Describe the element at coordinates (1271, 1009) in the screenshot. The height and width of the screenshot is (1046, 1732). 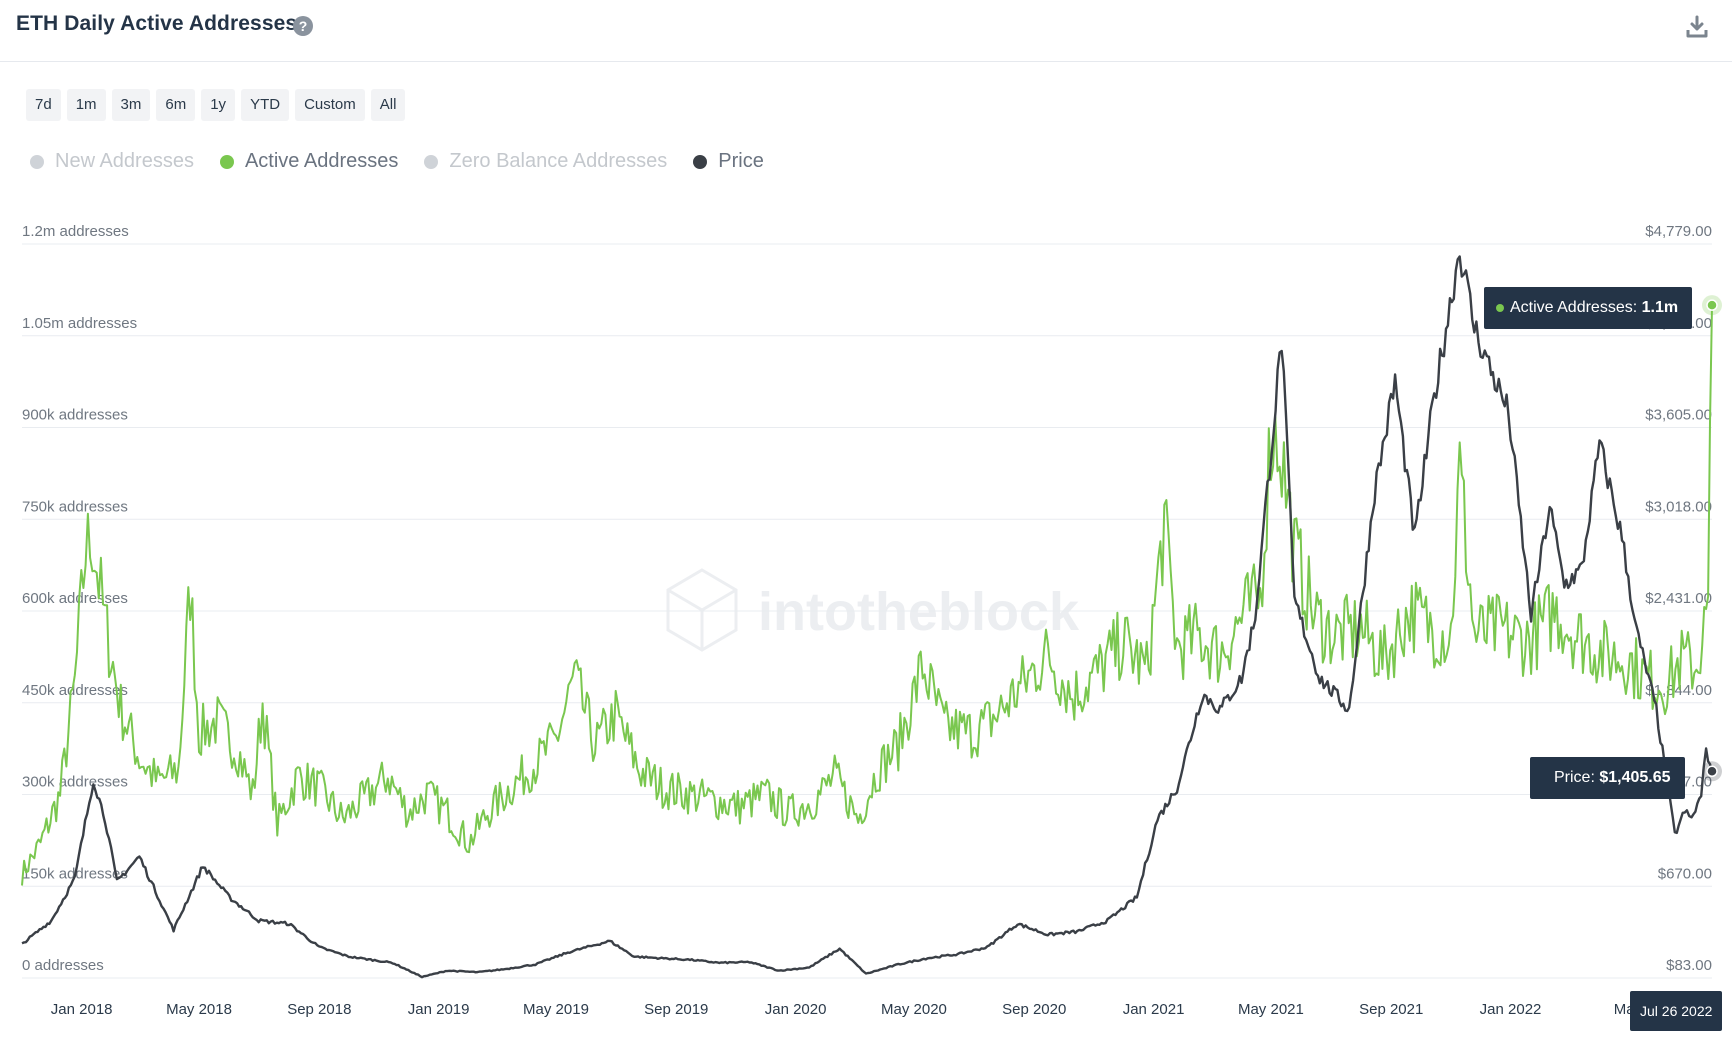
I see `x-tick-label: May 2021` at that location.